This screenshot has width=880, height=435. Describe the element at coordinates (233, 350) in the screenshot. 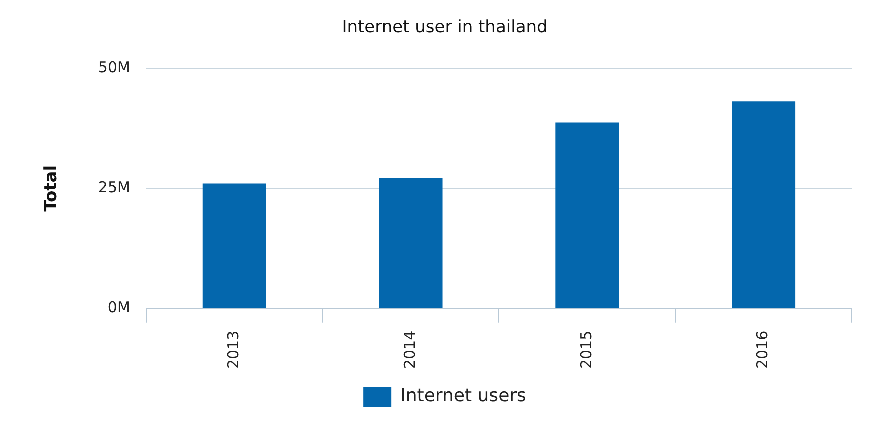

I see `x-tick-label: 2013` at that location.